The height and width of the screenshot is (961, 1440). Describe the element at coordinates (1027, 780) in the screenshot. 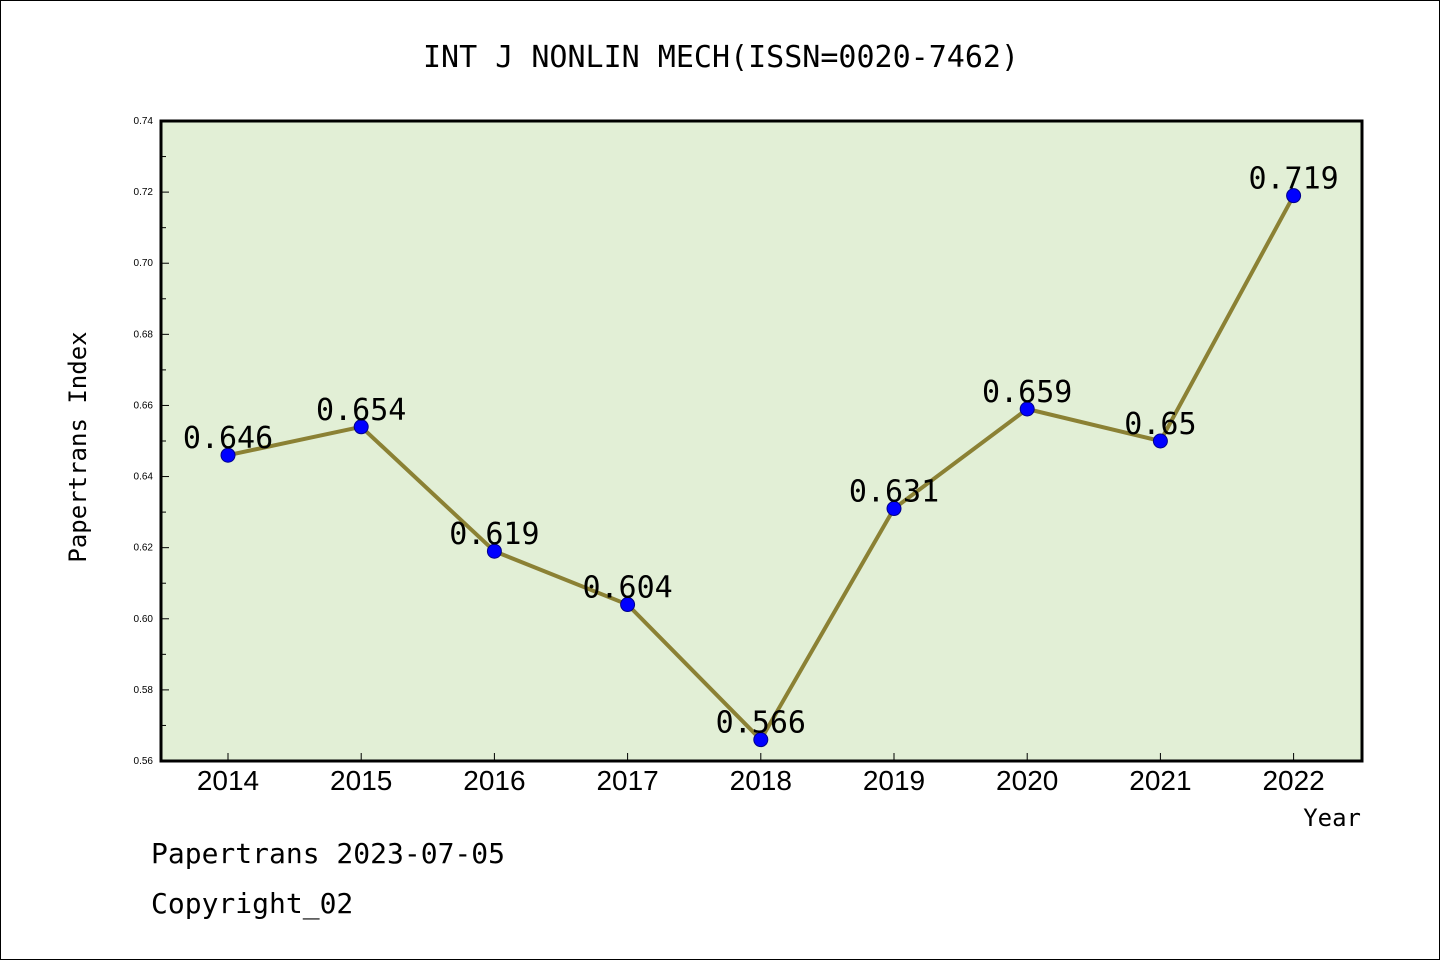

I see `x-tick-label: 2020` at that location.